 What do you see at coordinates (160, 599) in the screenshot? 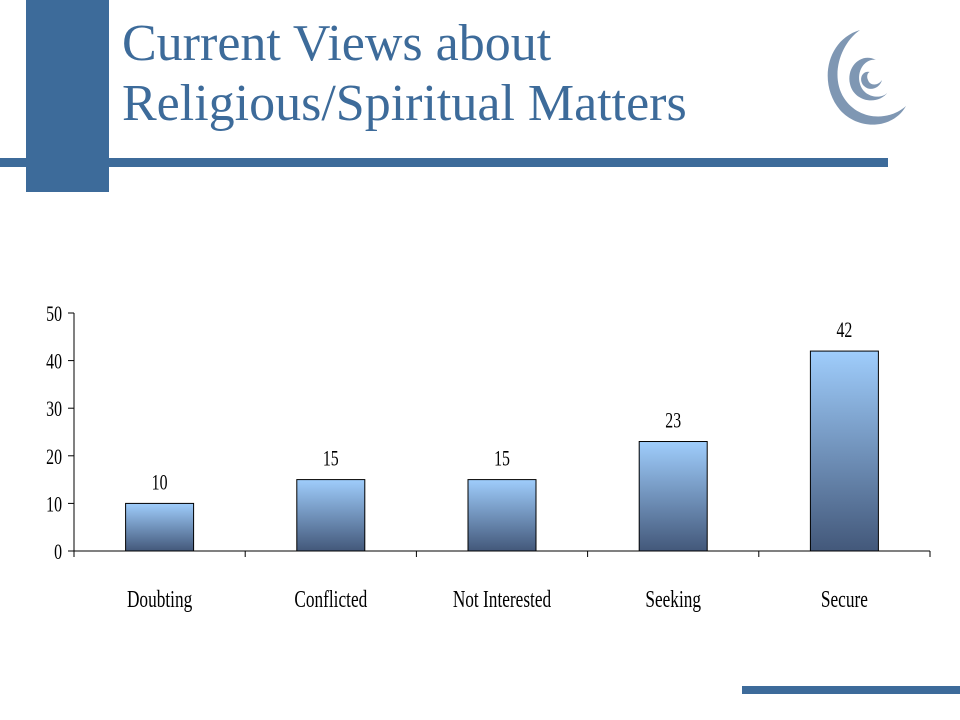
I see `category-label: Doubting` at bounding box center [160, 599].